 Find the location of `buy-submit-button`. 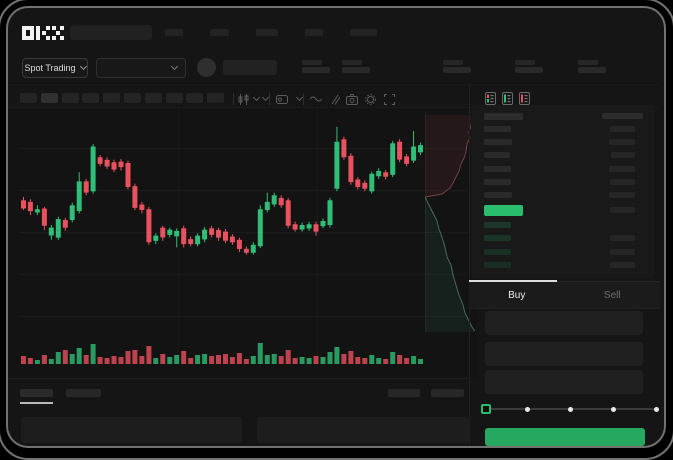

buy-submit-button is located at coordinates (565, 437).